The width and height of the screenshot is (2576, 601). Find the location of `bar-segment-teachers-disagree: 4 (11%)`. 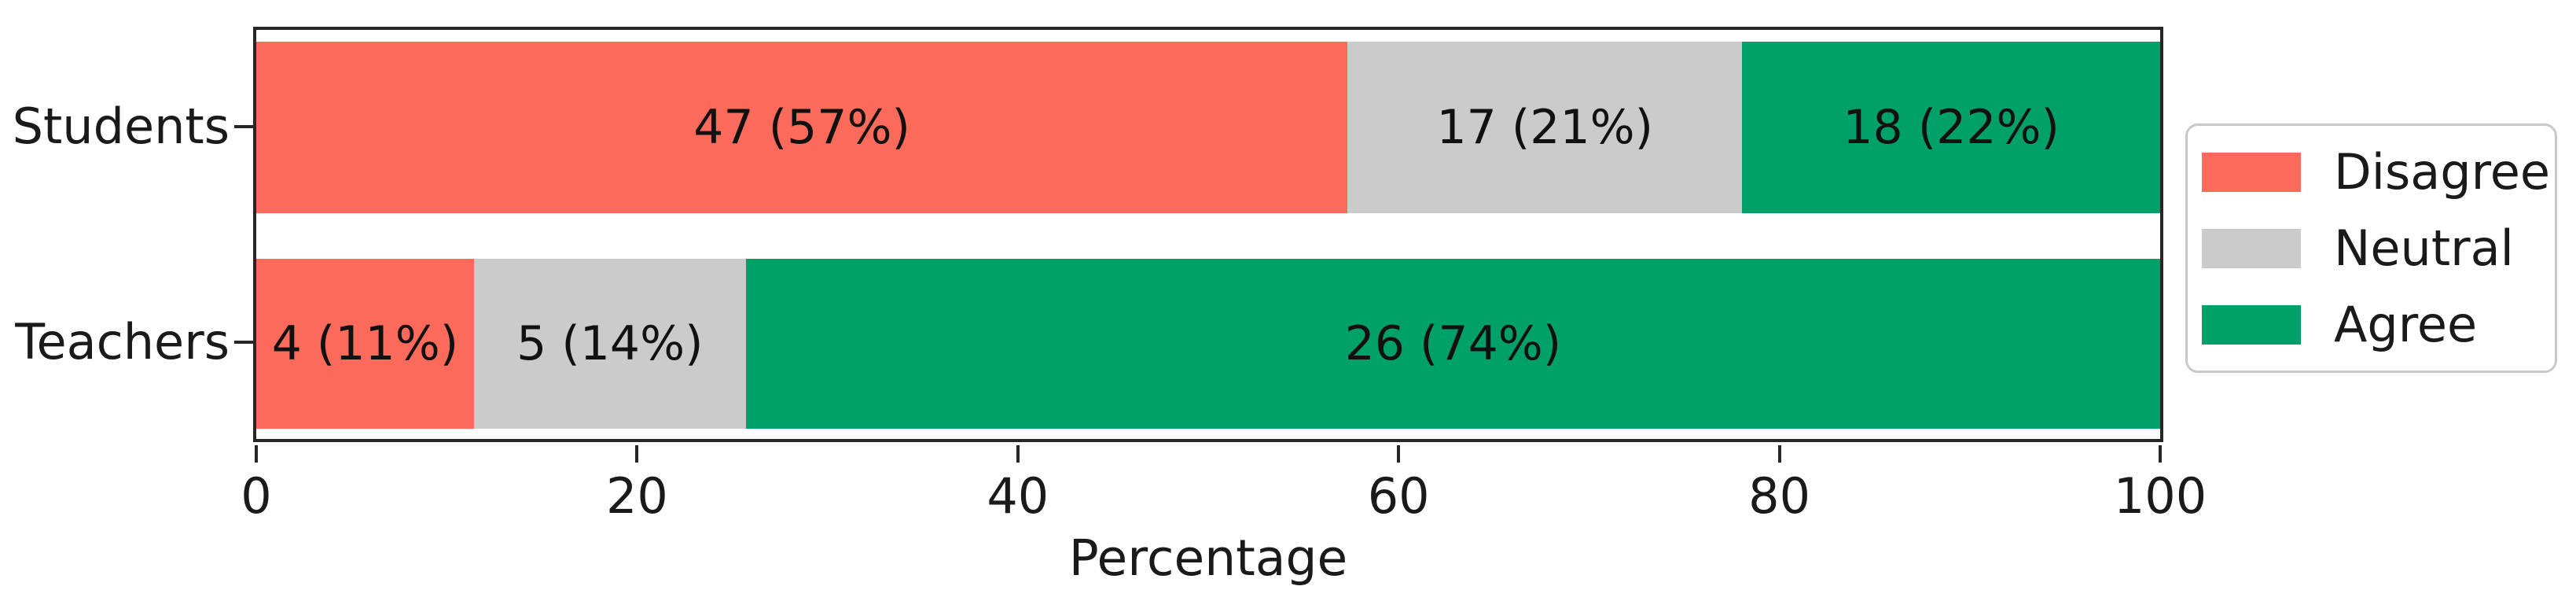

bar-segment-teachers-disagree: 4 (11%) is located at coordinates (365, 344).